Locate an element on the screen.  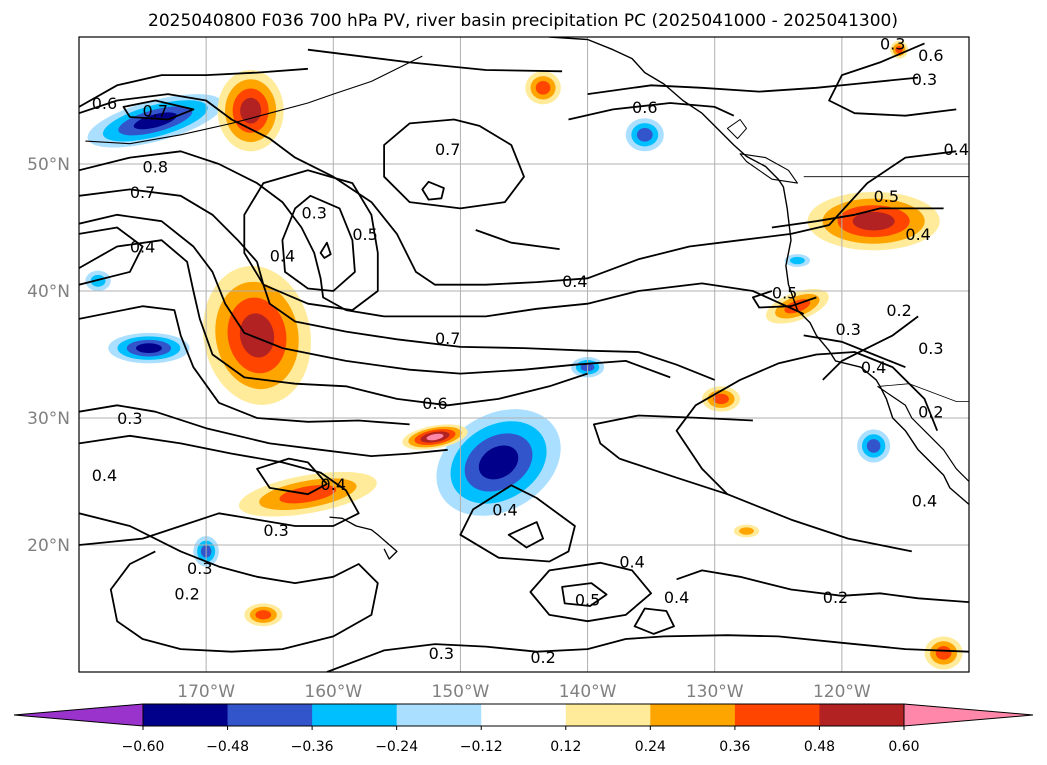
colorbar-tick-label: 0.24 is located at coordinates (650, 747).